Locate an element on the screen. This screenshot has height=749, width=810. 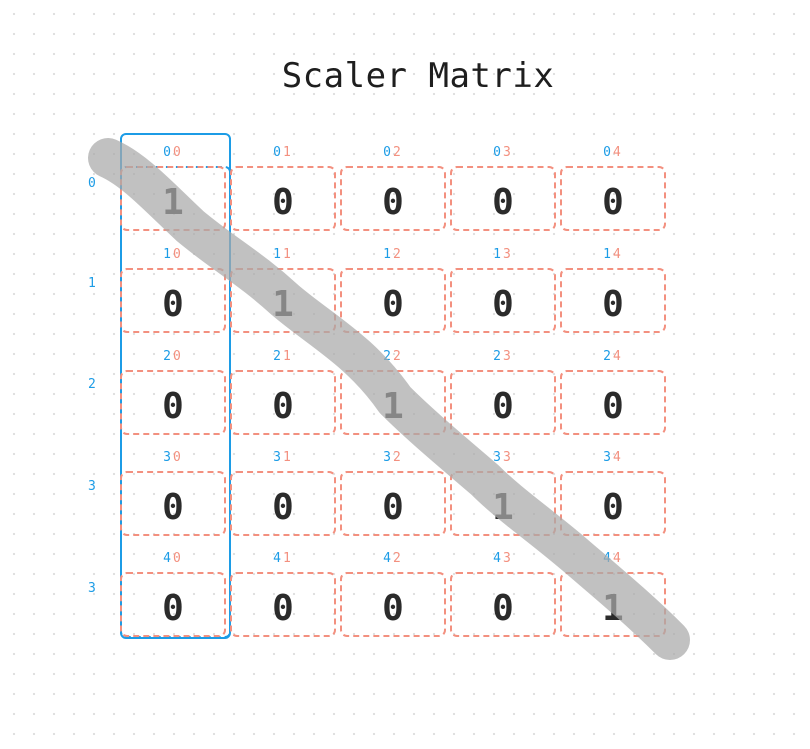
cell-index-label: 42 is located at coordinates (393, 558).